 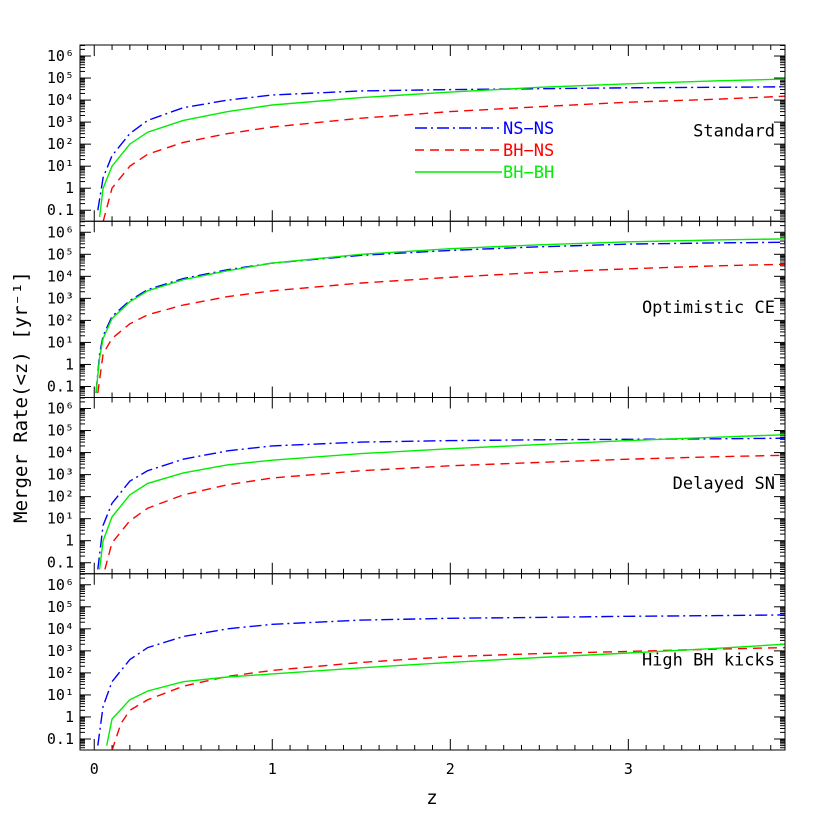 What do you see at coordinates (272, 769) in the screenshot?
I see `x-tick-label: 1` at bounding box center [272, 769].